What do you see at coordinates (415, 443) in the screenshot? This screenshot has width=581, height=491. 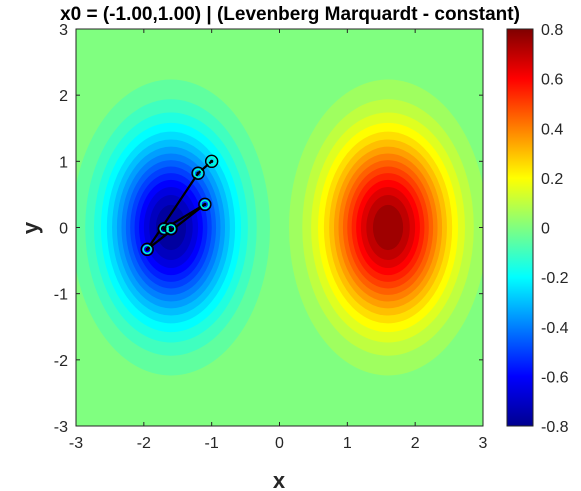 I see `x-tick-label: 2` at bounding box center [415, 443].